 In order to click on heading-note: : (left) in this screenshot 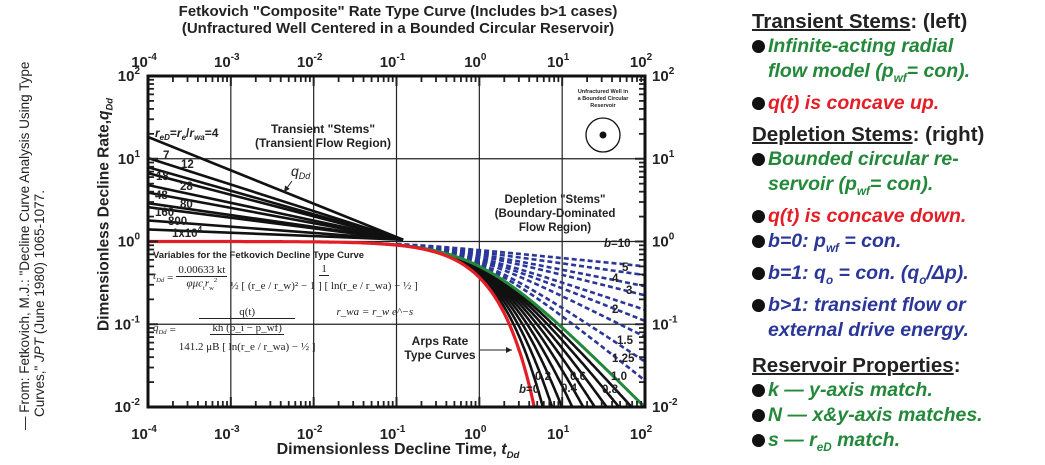, I will do `click(939, 21)`.